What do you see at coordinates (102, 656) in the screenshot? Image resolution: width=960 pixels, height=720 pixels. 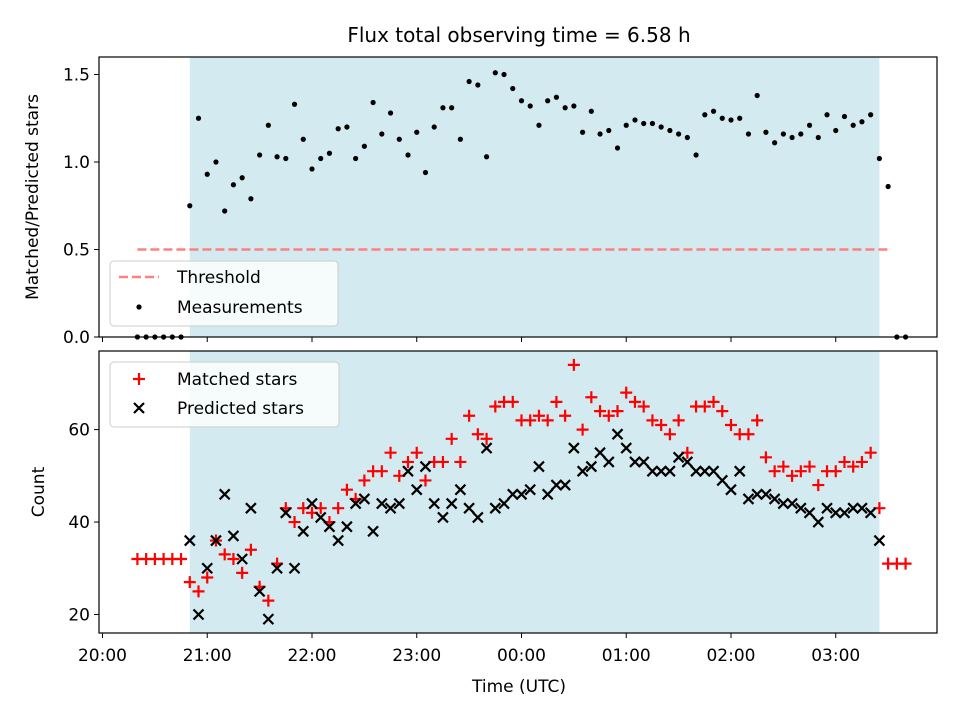 I see `bottom-xtick-label: 20:00` at bounding box center [102, 656].